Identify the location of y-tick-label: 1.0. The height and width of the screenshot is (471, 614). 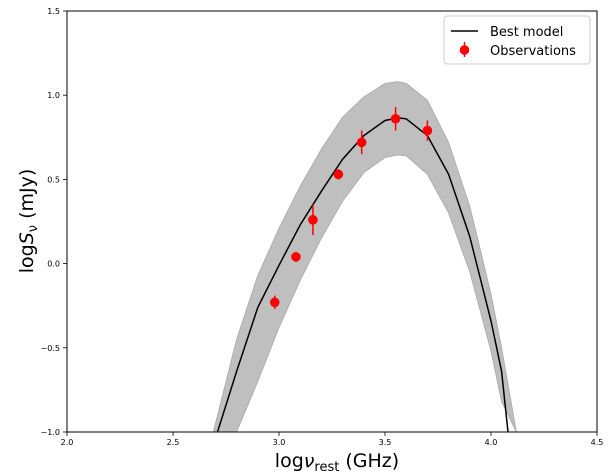
(53, 95).